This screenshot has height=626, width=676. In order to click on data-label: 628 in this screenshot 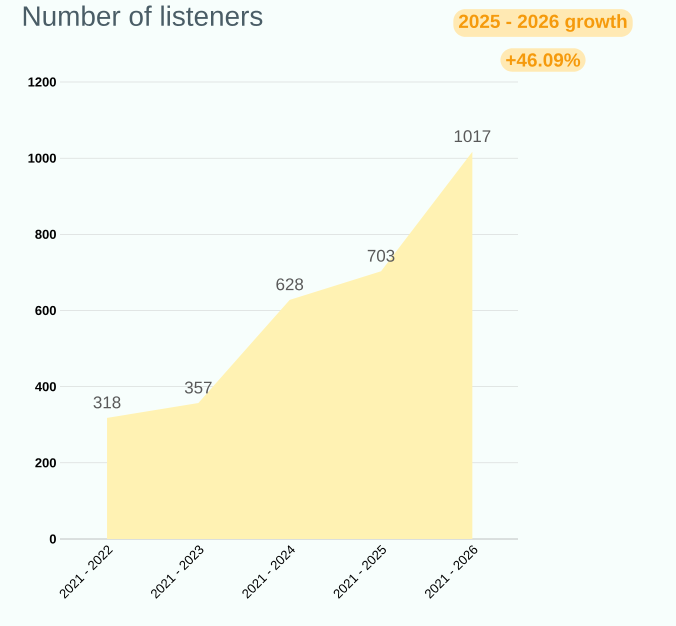, I will do `click(290, 284)`.